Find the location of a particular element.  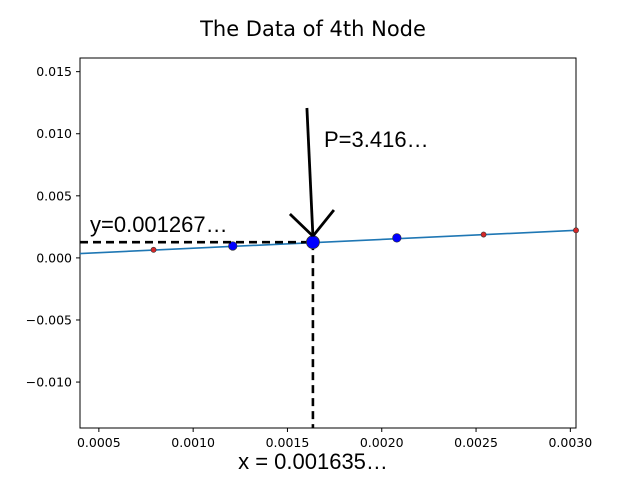

y-tick-label: −0.005 is located at coordinates (49, 319).